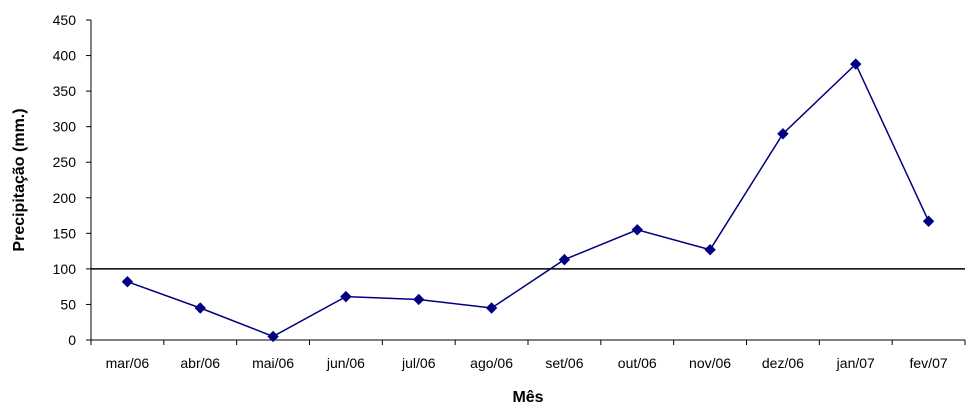  What do you see at coordinates (65, 20) in the screenshot?
I see `y-tick-label: 450` at bounding box center [65, 20].